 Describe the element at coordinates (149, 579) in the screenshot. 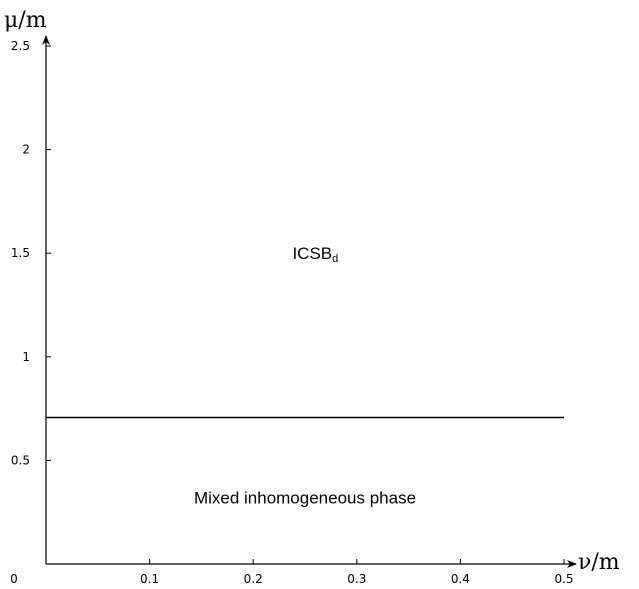

I see `x-tick-label: 0.1` at that location.